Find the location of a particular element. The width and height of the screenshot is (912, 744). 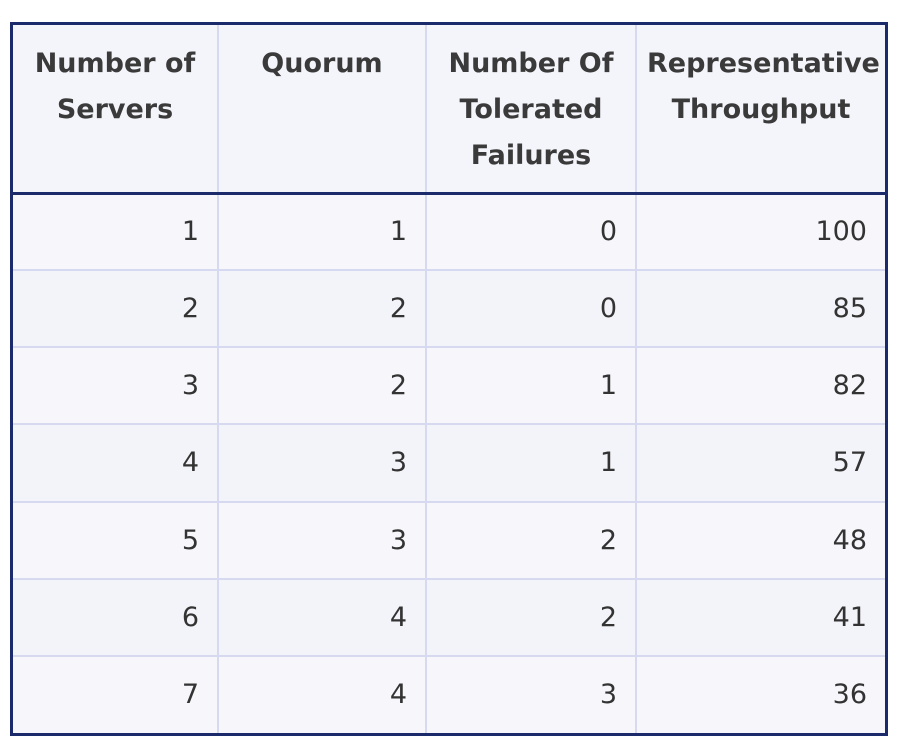

cell-tolerated-failures: 3 is located at coordinates (531, 694).